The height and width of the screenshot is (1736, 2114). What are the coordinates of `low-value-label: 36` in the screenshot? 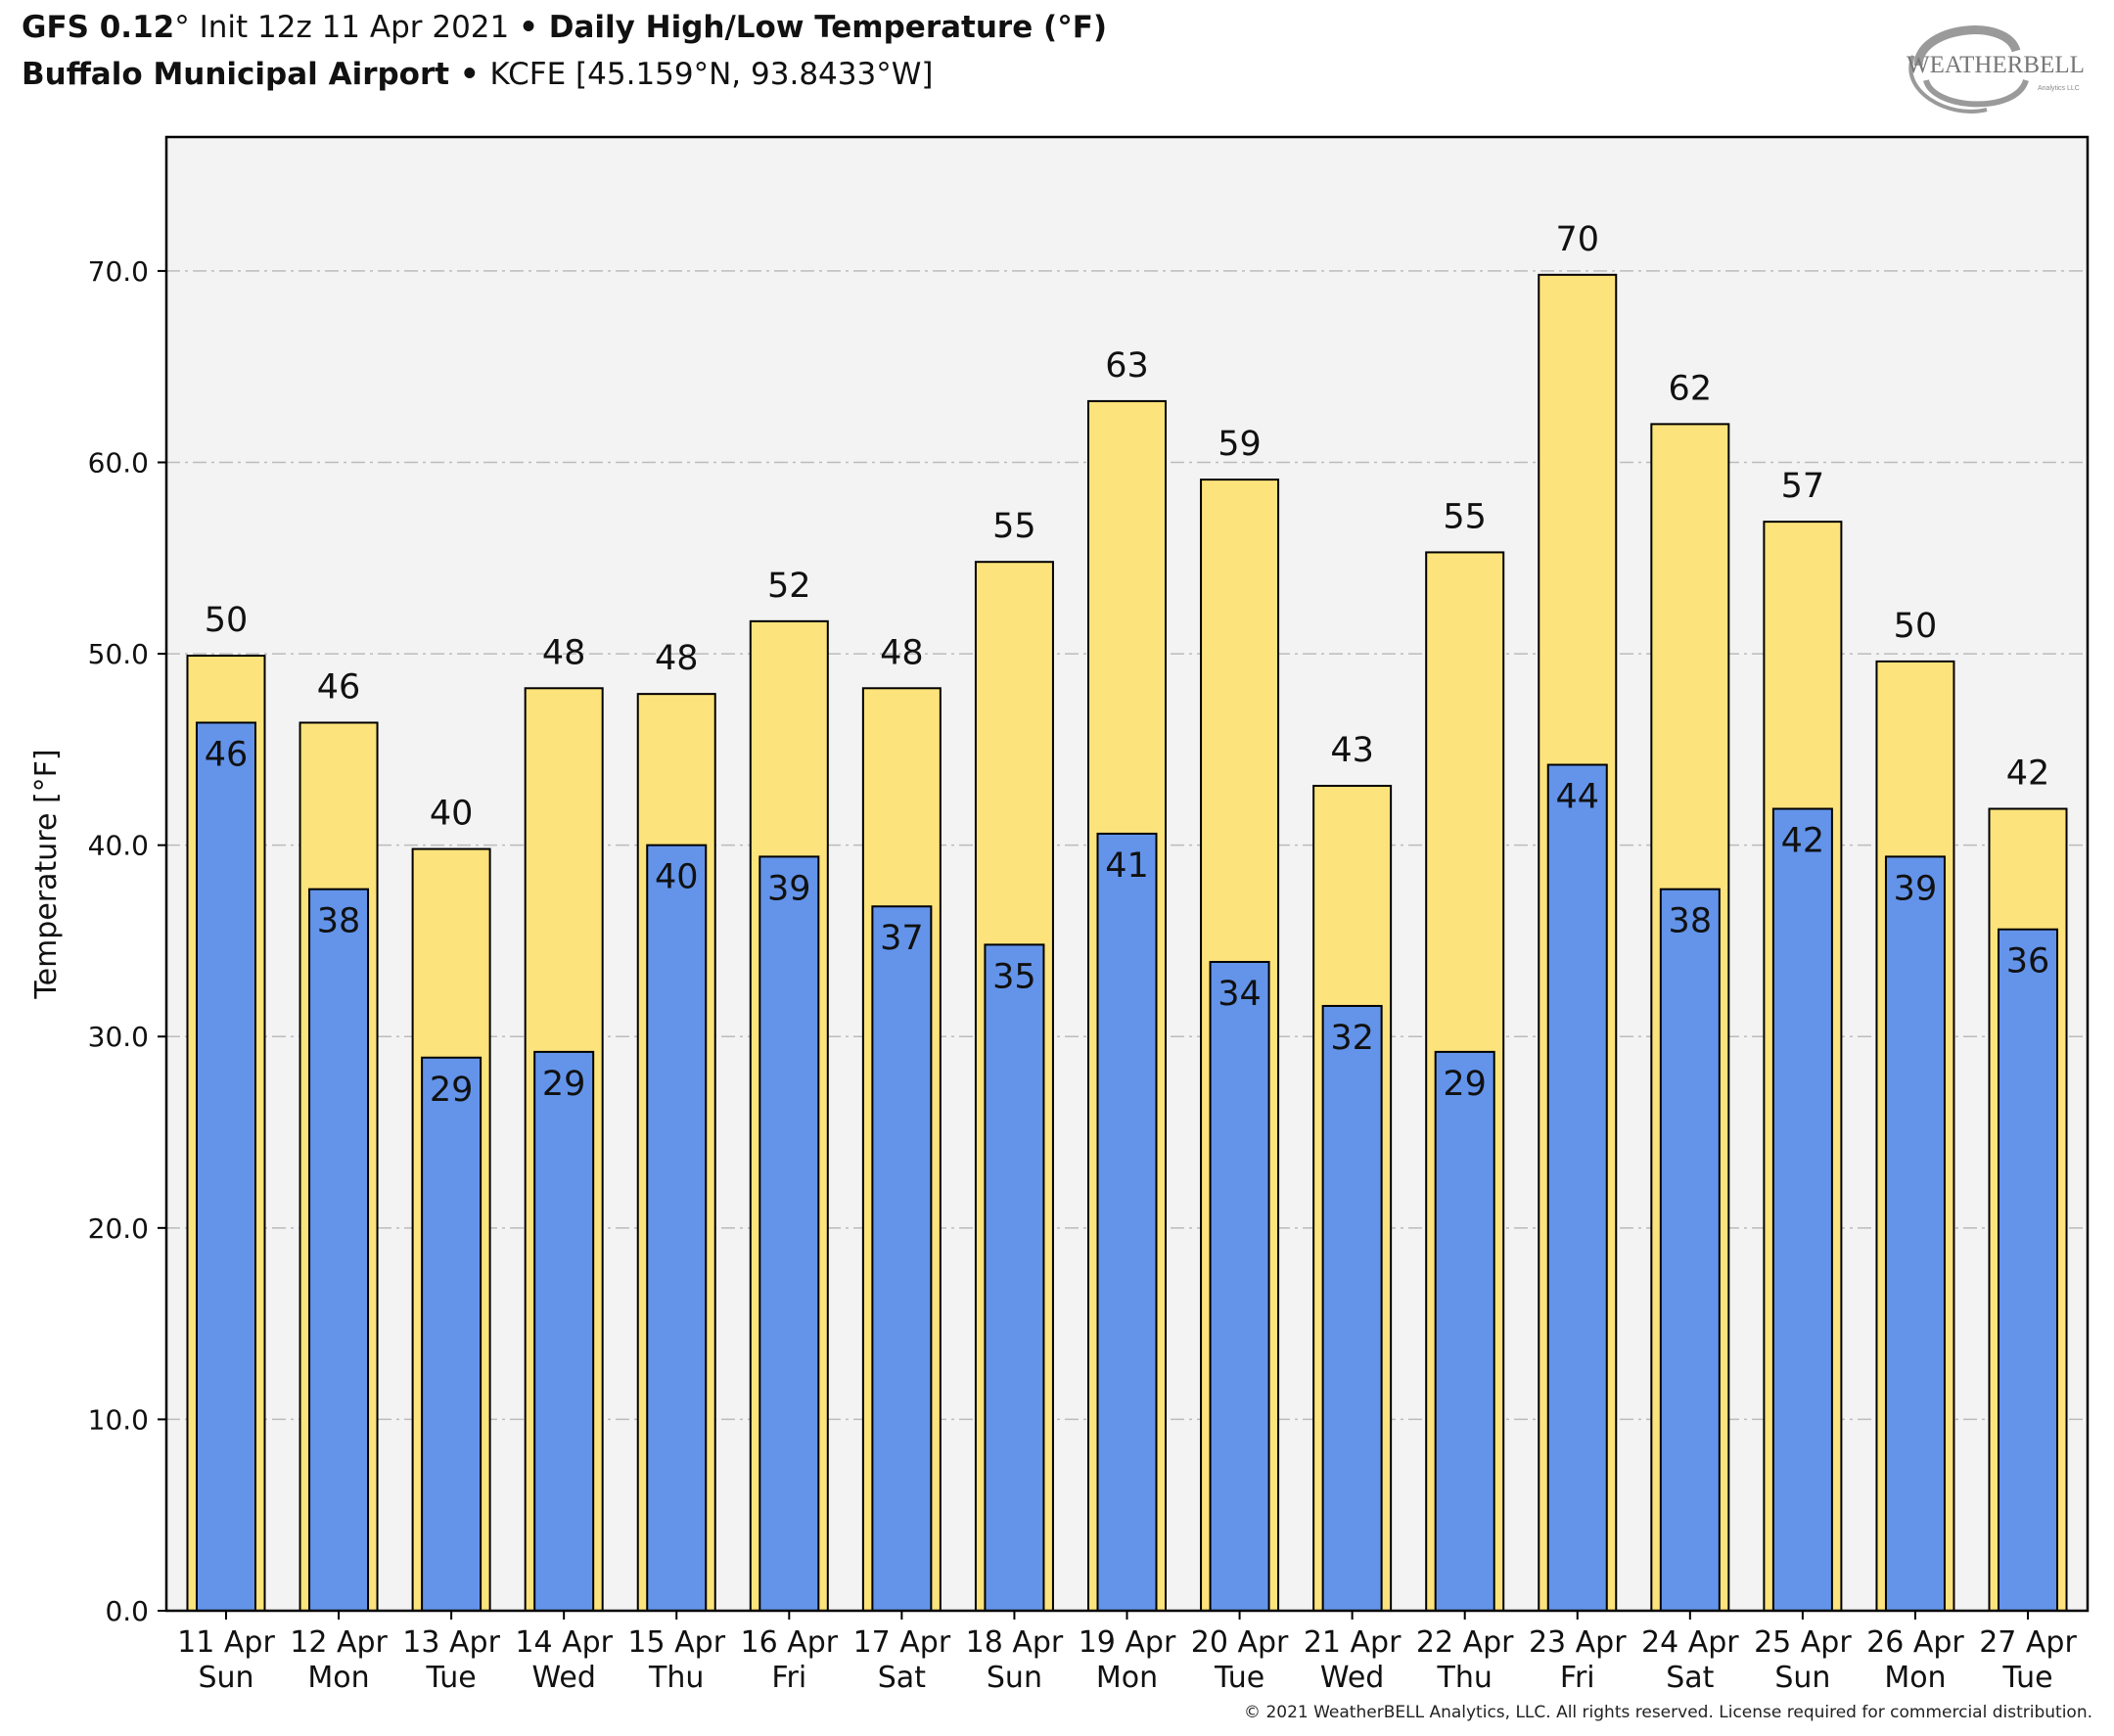 It's located at (2028, 962).